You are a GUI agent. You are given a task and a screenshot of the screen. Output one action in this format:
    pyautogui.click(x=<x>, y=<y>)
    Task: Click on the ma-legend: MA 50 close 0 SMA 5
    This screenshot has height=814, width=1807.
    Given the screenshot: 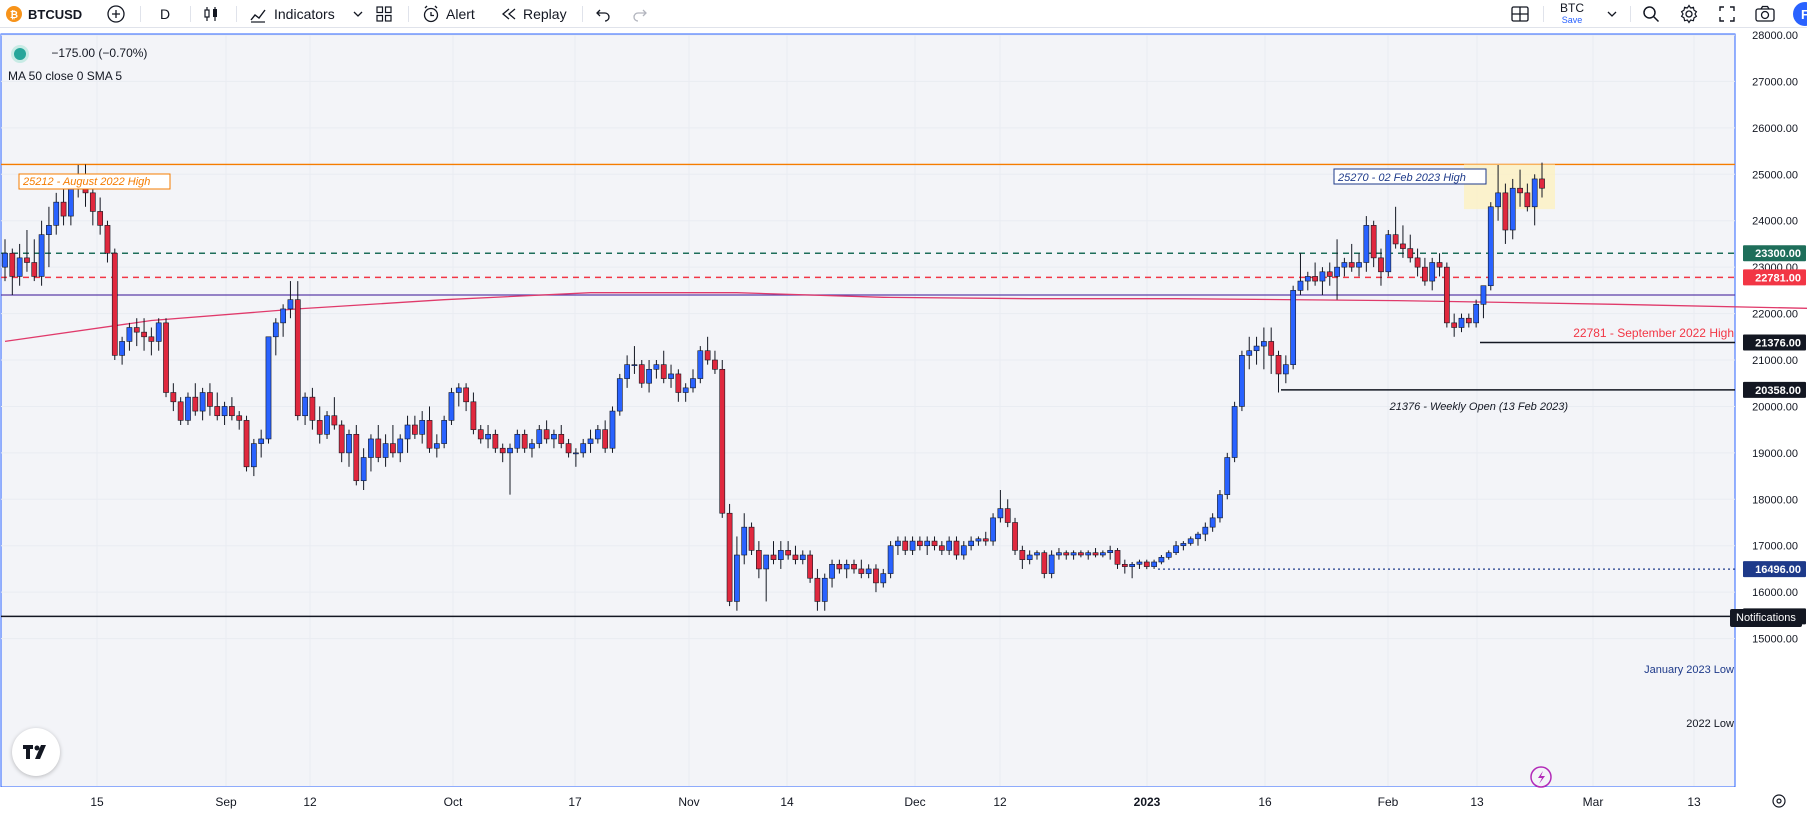 What is the action you would take?
    pyautogui.click(x=65, y=76)
    